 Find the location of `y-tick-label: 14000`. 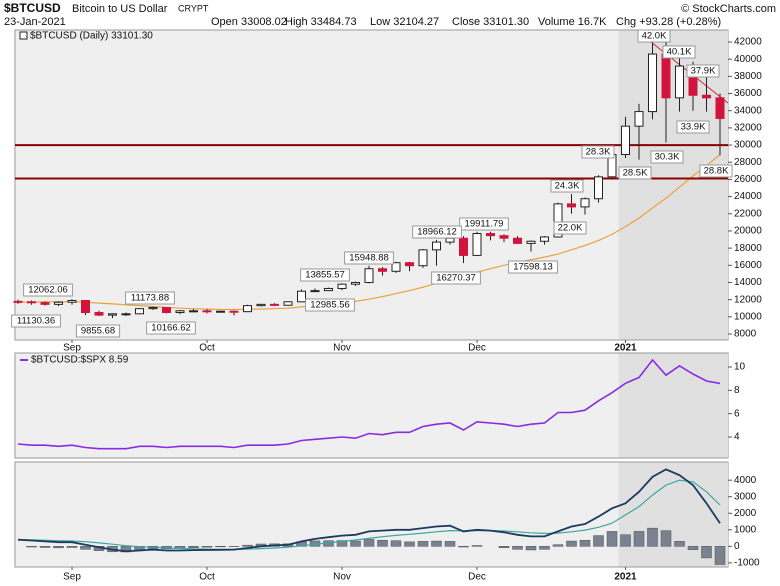

y-tick-label: 14000 is located at coordinates (748, 282).